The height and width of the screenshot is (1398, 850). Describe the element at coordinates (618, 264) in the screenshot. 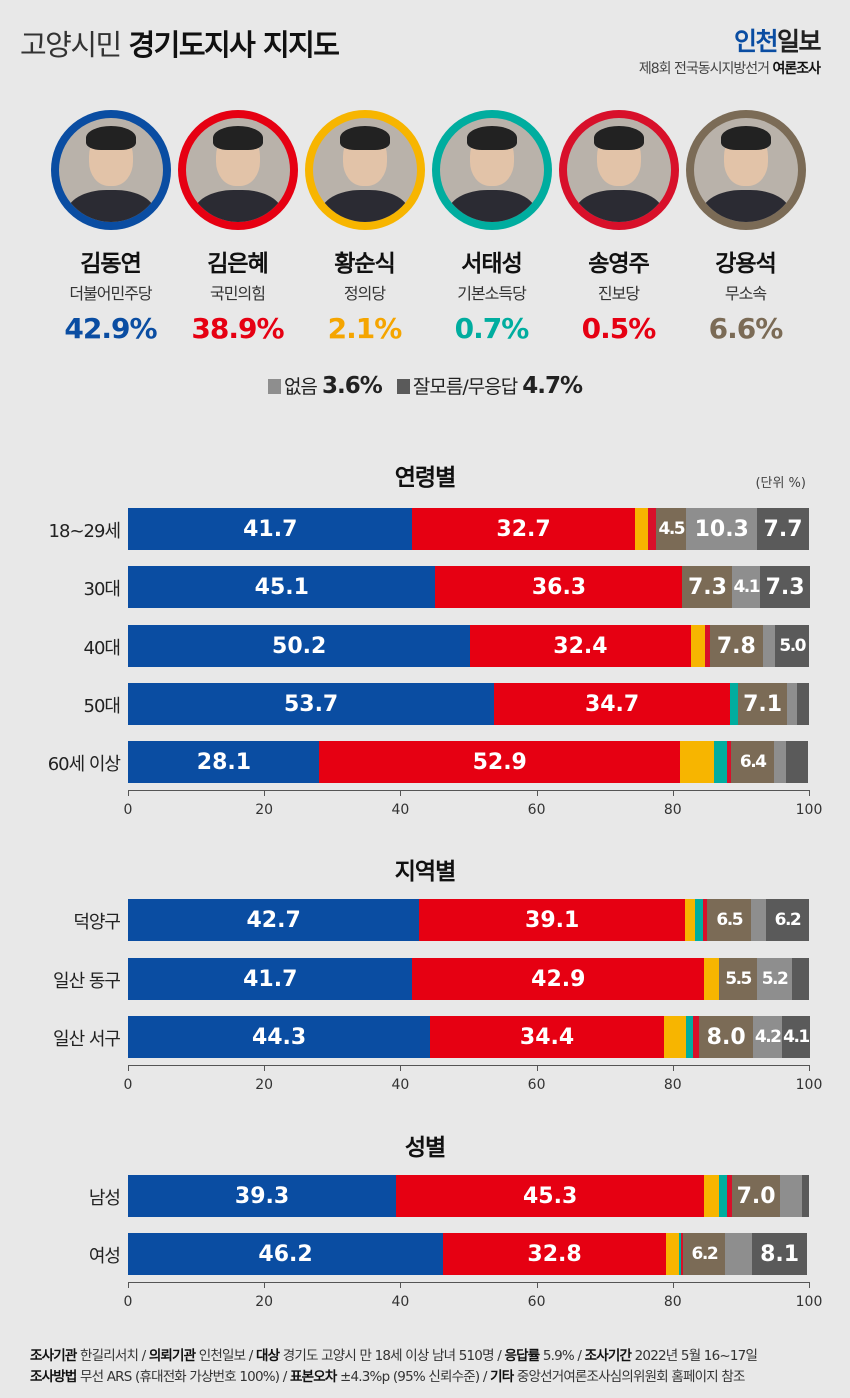

I see `candidate-name: 송영주` at that location.